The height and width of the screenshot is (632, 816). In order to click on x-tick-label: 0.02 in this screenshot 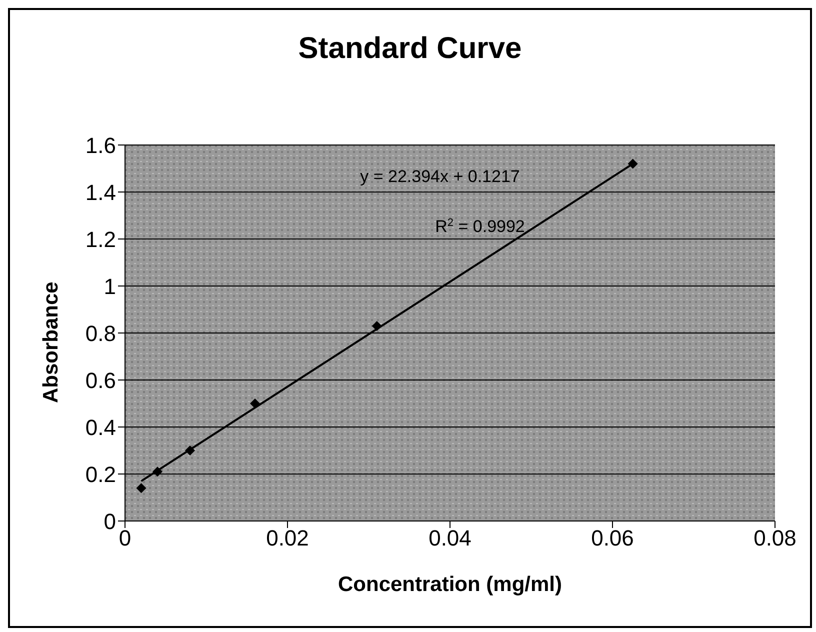, I will do `click(287, 538)`.